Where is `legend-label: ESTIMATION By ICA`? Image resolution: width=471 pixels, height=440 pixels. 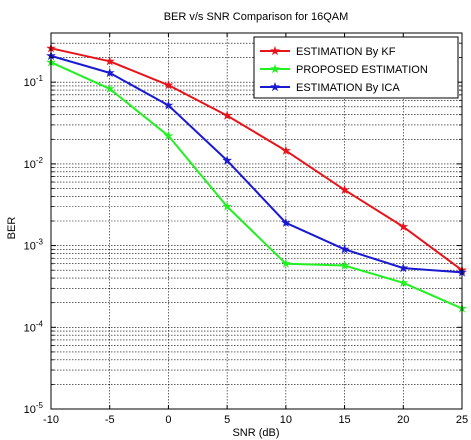
legend-label: ESTIMATION By ICA is located at coordinates (348, 88).